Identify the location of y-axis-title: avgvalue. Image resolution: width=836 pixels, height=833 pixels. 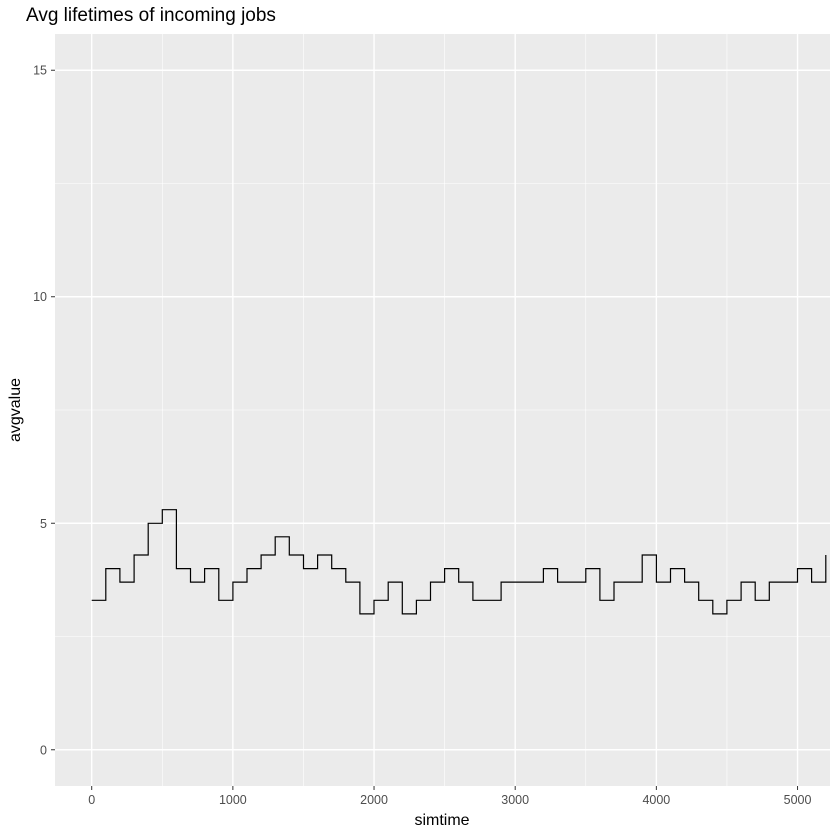
(15, 410).